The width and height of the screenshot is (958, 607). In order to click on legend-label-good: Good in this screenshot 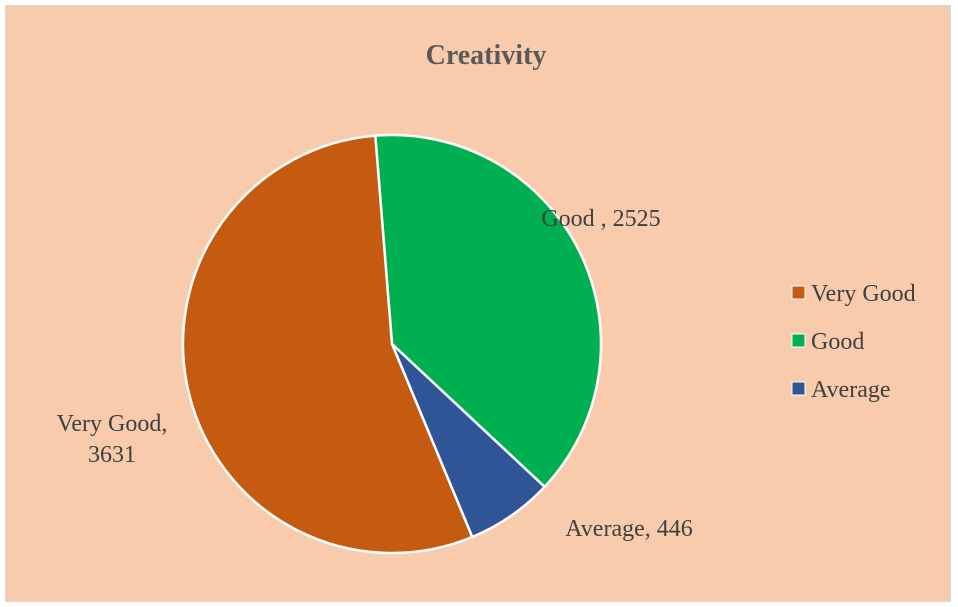, I will do `click(837, 342)`.